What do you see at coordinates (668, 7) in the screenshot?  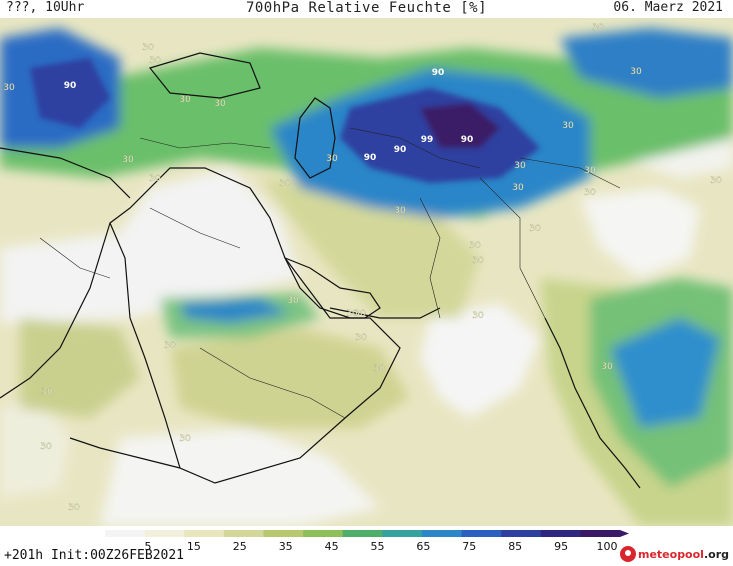 I see `valid-date-label: 06. Maerz 2021` at bounding box center [668, 7].